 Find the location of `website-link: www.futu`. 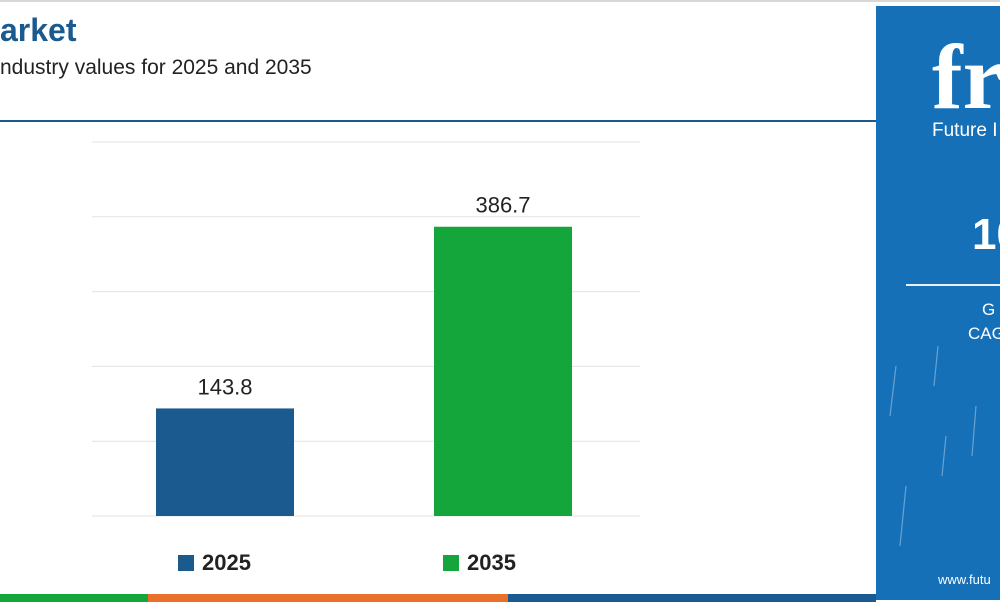

website-link: www.futu is located at coordinates (964, 579).